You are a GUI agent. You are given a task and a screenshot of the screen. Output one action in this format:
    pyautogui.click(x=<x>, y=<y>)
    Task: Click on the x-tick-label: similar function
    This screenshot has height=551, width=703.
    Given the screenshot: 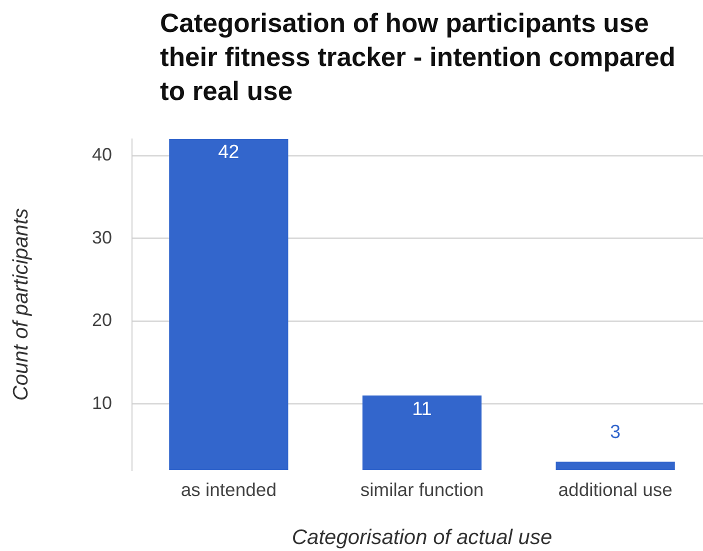 What is the action you would take?
    pyautogui.click(x=422, y=489)
    